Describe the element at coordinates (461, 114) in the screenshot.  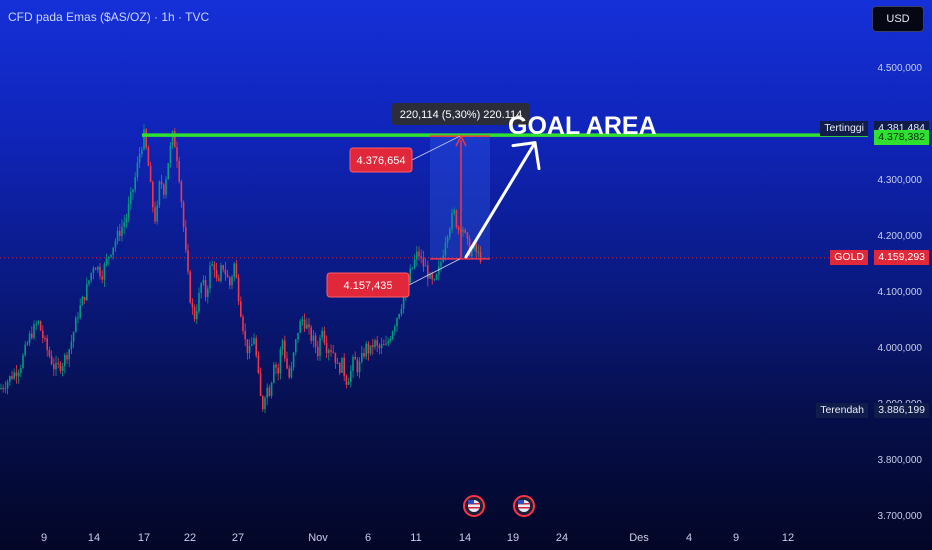
I see `measure-label-box` at that location.